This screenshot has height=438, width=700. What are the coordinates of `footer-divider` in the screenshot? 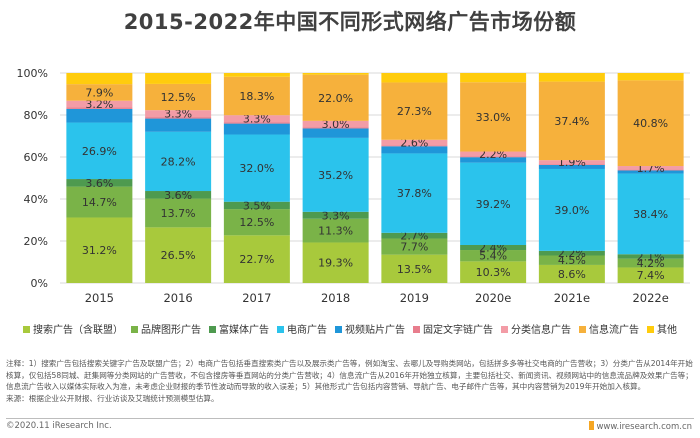 It's located at (350, 418).